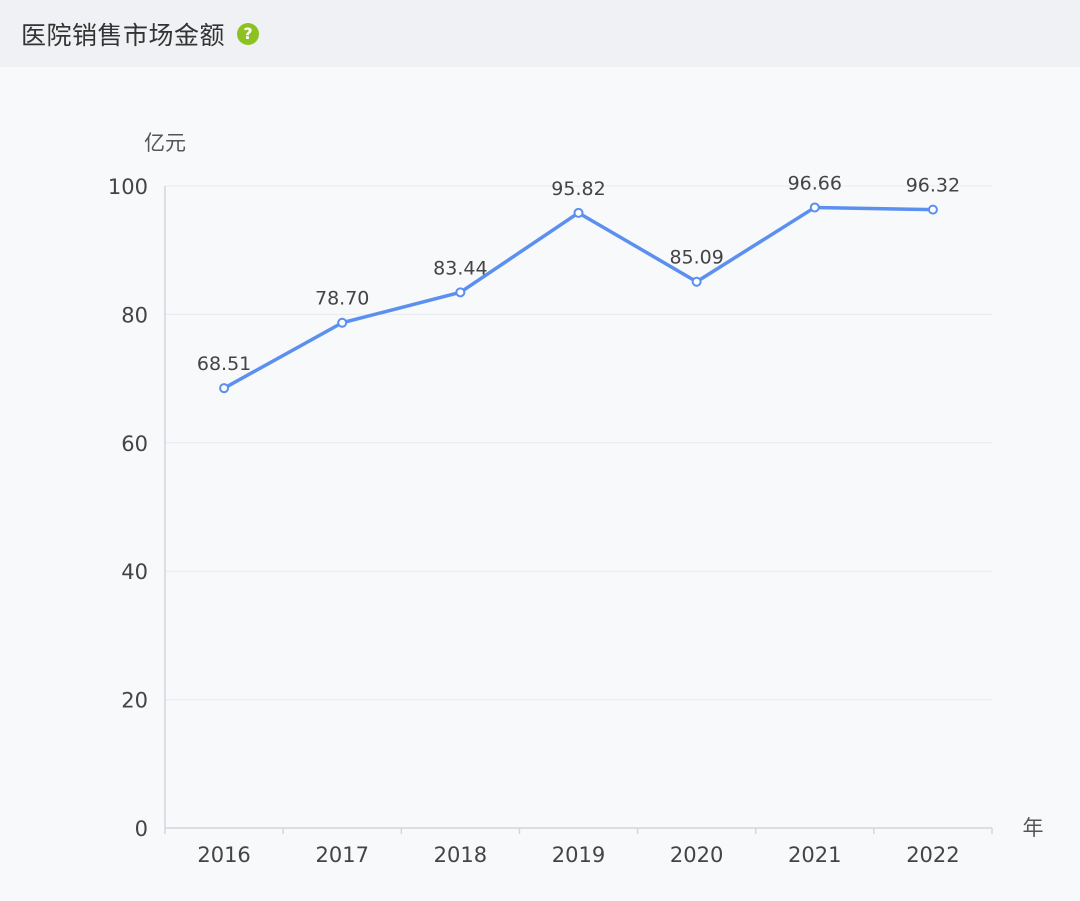  I want to click on y-tick-label: 80, so click(134, 315).